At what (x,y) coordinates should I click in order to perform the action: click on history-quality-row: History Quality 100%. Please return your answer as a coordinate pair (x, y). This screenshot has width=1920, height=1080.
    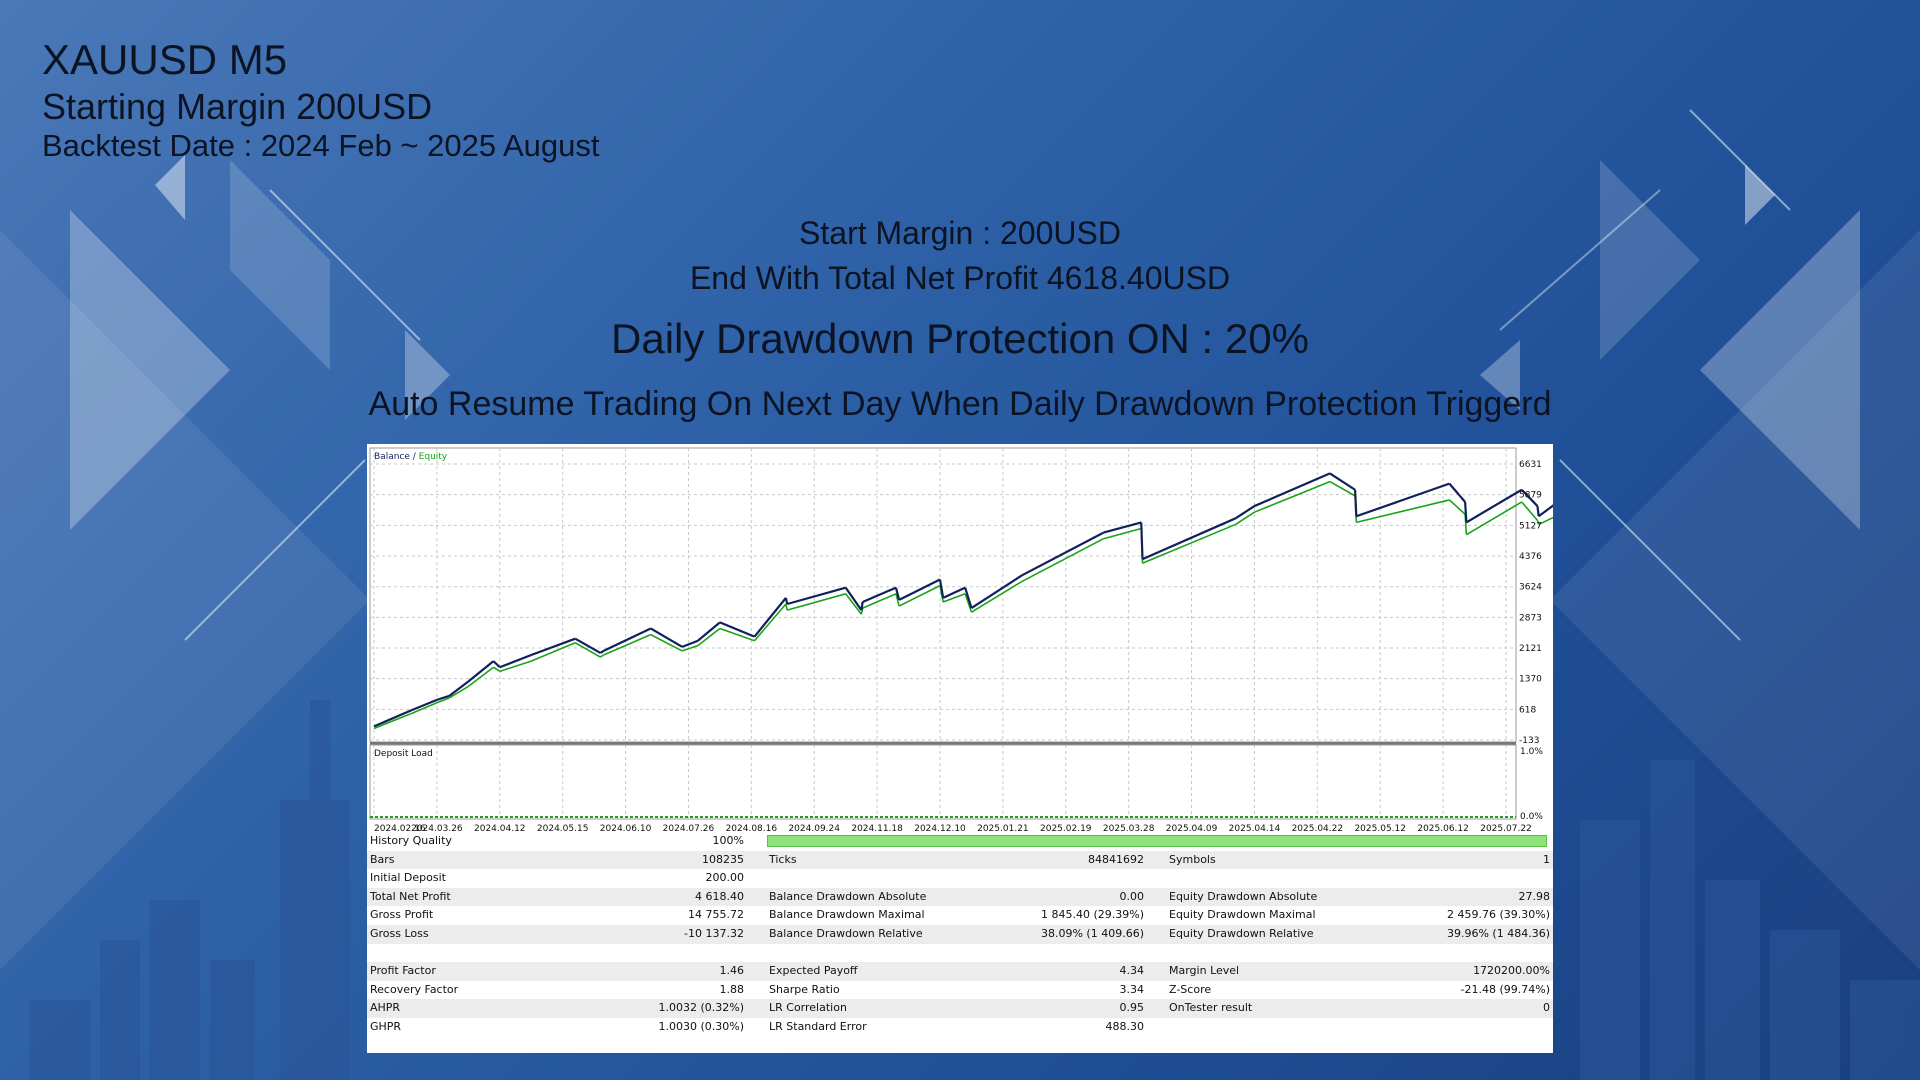
    Looking at the image, I should click on (960, 841).